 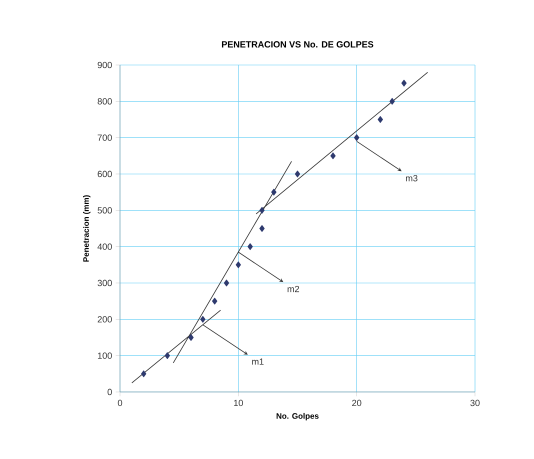 What do you see at coordinates (105, 355) in the screenshot?
I see `y-tick-label: 100` at bounding box center [105, 355].